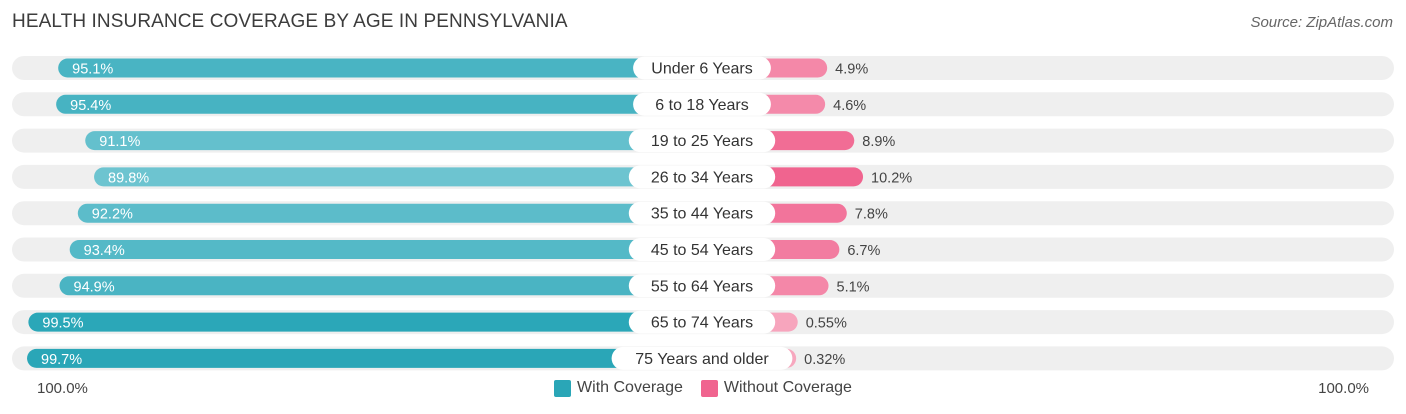 The height and width of the screenshot is (414, 1406). Describe the element at coordinates (90, 106) in the screenshot. I see `label-with-coverage-6-to-18-years: 95.4%` at that location.